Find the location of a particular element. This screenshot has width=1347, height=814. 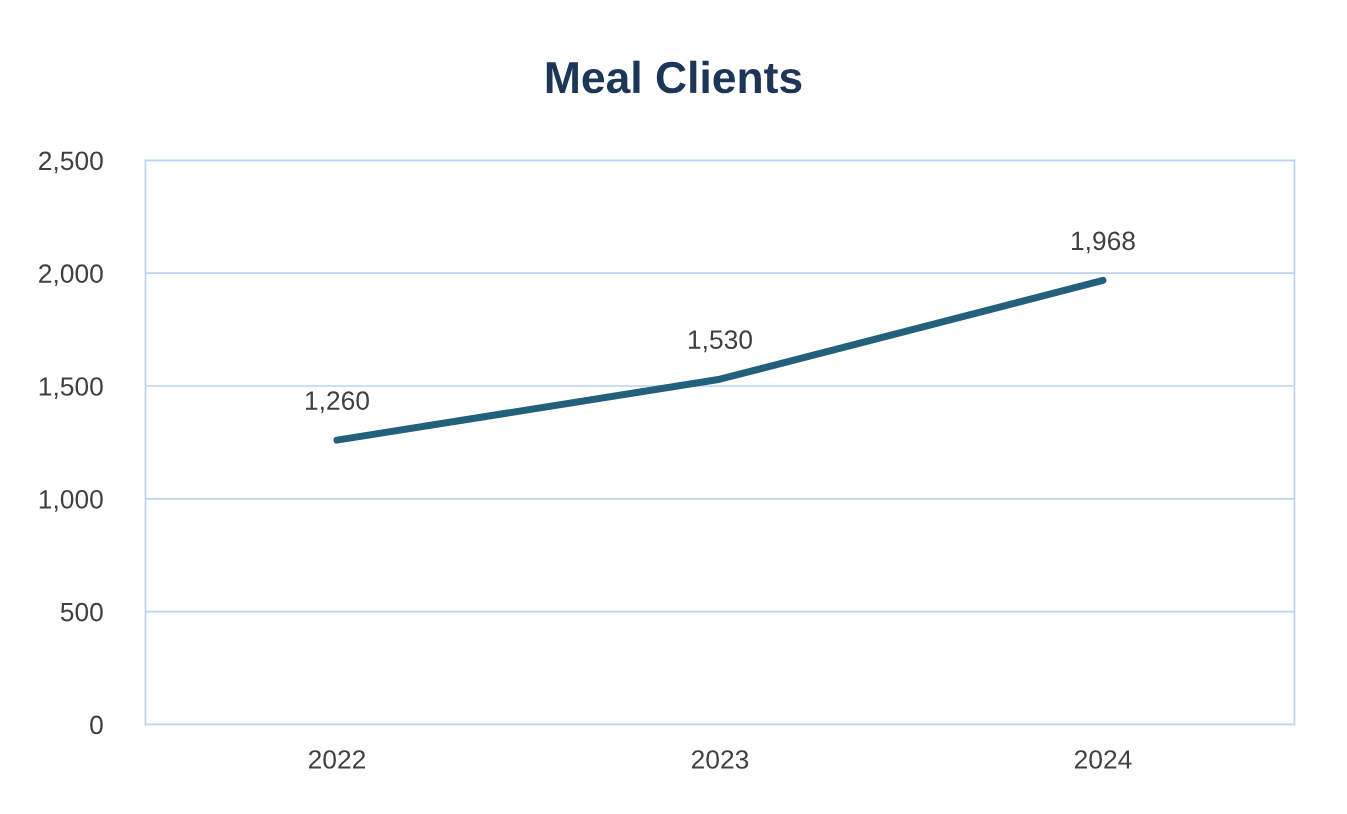

y-tick-label: 500 is located at coordinates (81, 612).